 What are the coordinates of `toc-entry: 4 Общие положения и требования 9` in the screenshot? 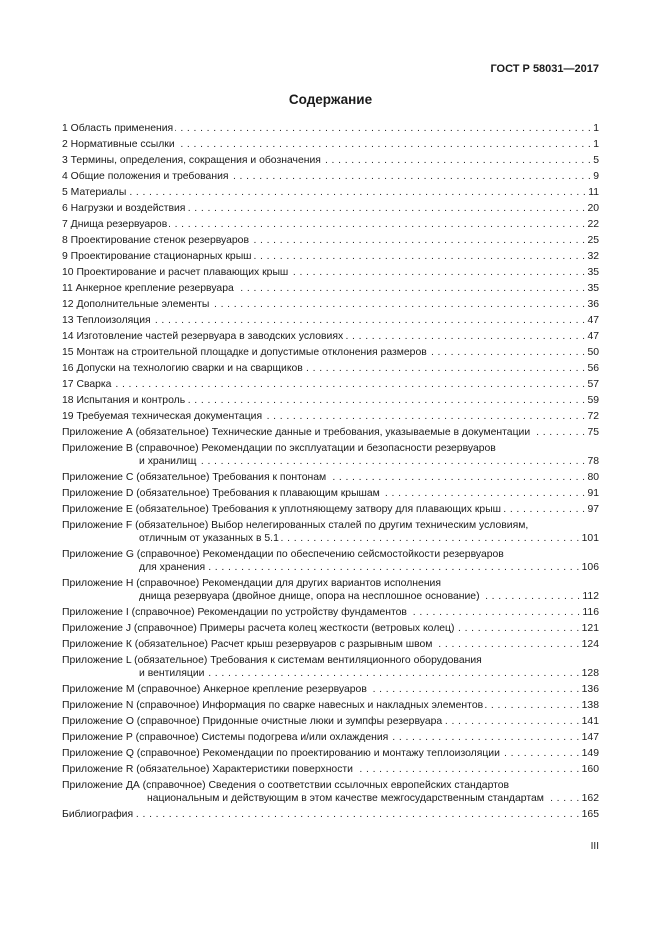 It's located at (330, 178).